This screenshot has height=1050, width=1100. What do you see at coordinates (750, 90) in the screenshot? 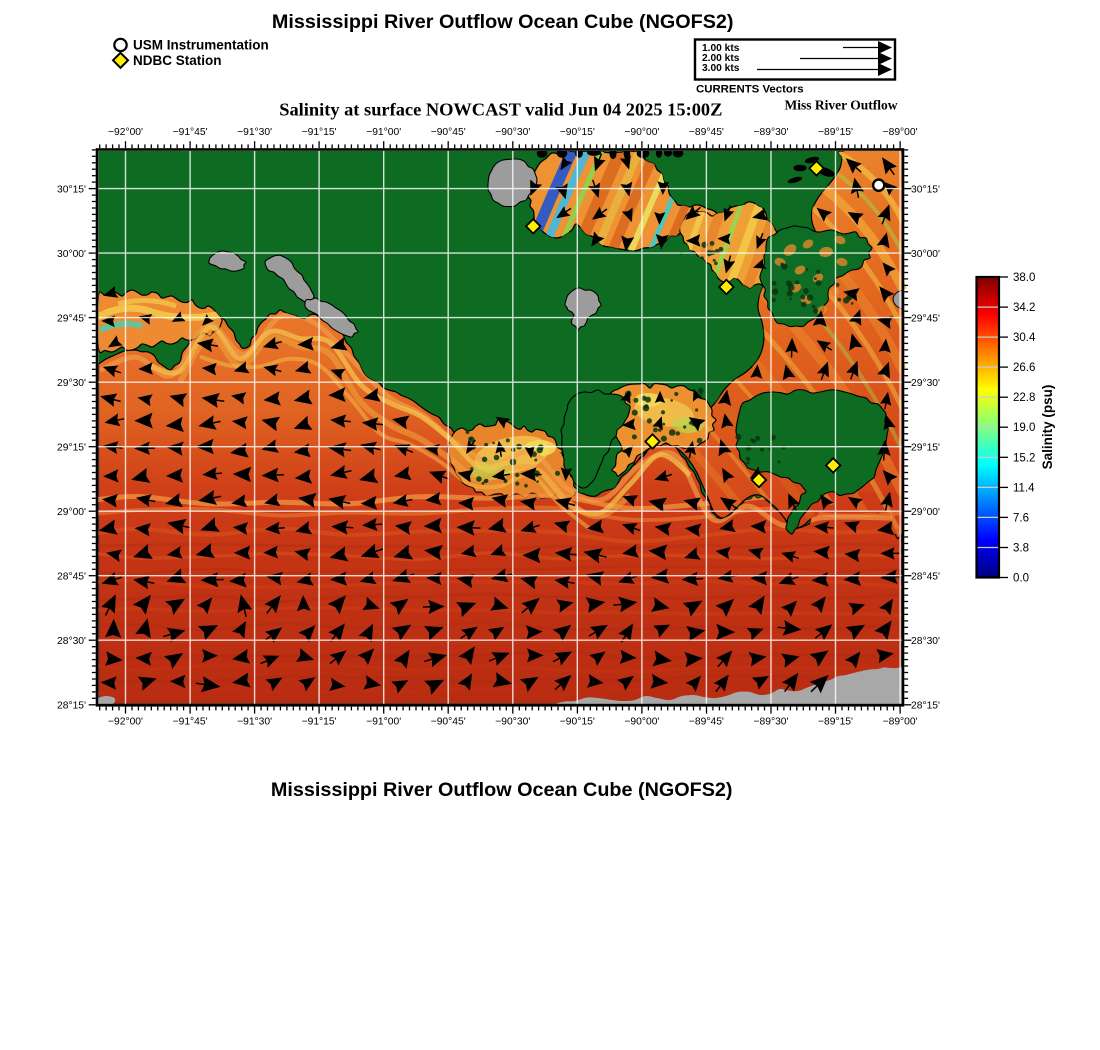
I see `svg-text: CURRENTS Vectors` at bounding box center [750, 90].